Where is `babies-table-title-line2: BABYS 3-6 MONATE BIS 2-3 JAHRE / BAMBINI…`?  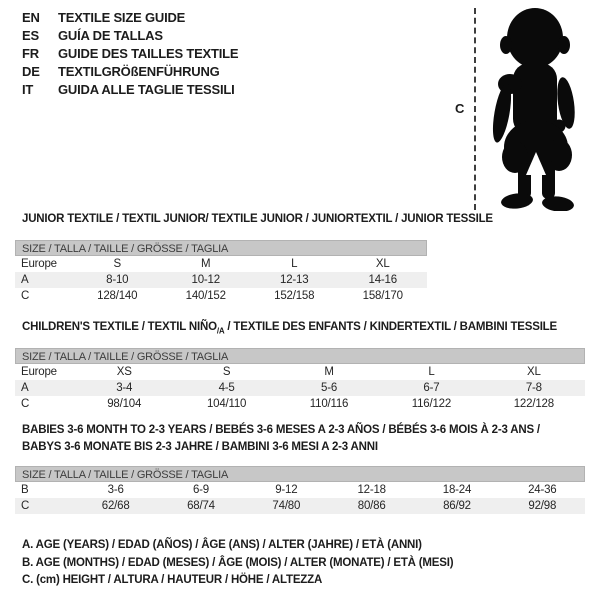
babies-table-title-line2: BABYS 3-6 MONATE BIS 2-3 JAHRE / BAMBINI… is located at coordinates (200, 447).